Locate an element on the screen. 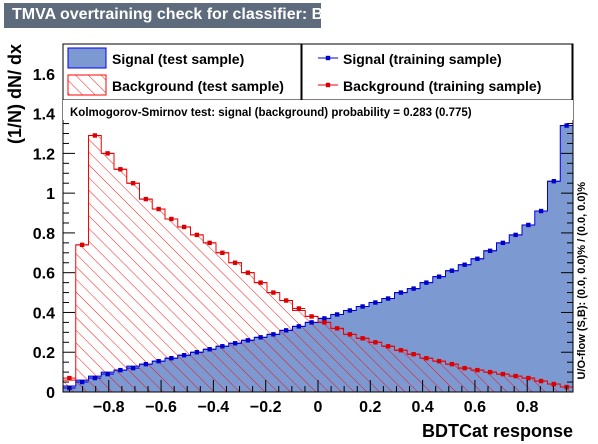  y-tick-label: 1.4 is located at coordinates (44, 115).